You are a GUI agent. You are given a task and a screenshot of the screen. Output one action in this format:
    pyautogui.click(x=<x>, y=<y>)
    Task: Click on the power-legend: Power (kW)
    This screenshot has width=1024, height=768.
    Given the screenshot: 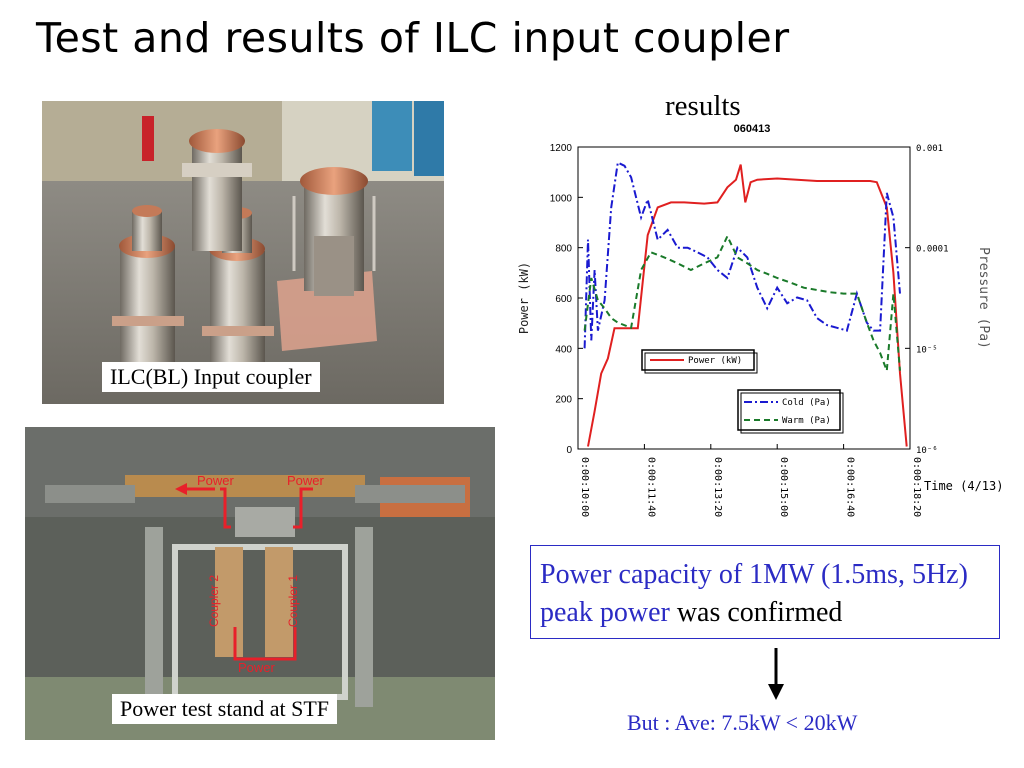 What is the action you would take?
    pyautogui.click(x=699, y=361)
    